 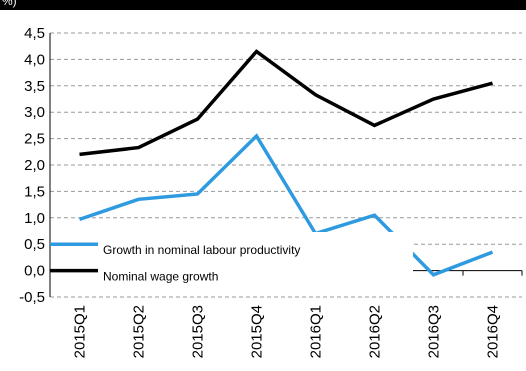 I want to click on y-tick-label: 3,0, so click(x=34, y=112).